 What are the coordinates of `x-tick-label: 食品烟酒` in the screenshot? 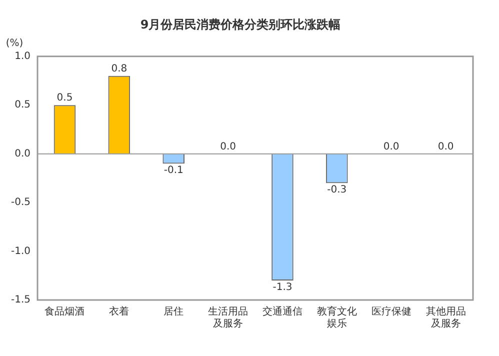 It's located at (64, 312).